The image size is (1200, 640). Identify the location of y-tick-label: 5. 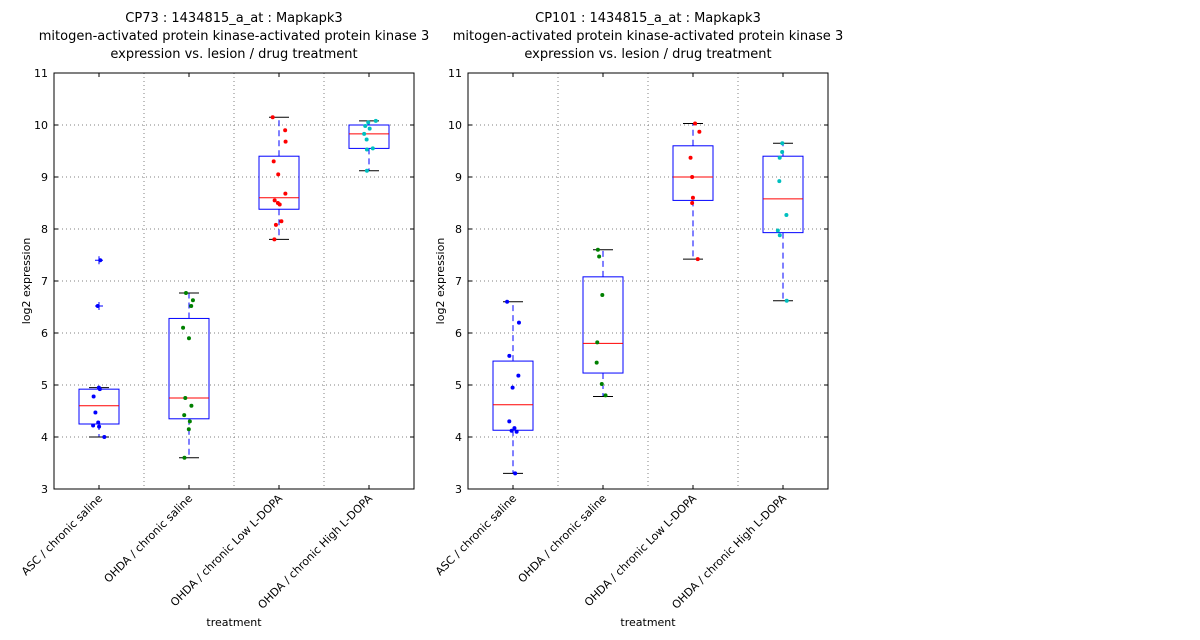
(44, 385).